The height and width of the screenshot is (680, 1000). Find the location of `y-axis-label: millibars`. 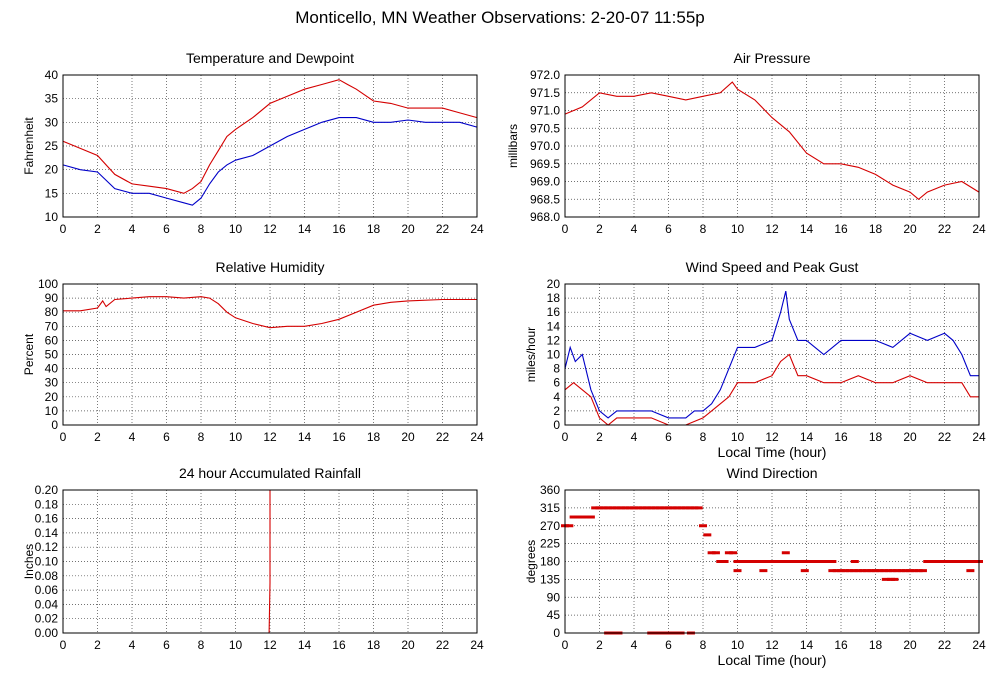

y-axis-label: millibars is located at coordinates (513, 146).